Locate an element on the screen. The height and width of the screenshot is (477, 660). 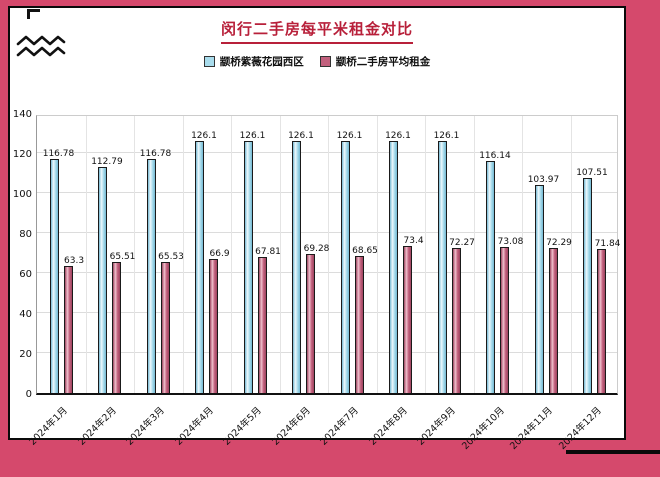
value-label: 73.08 is located at coordinates (510, 241).